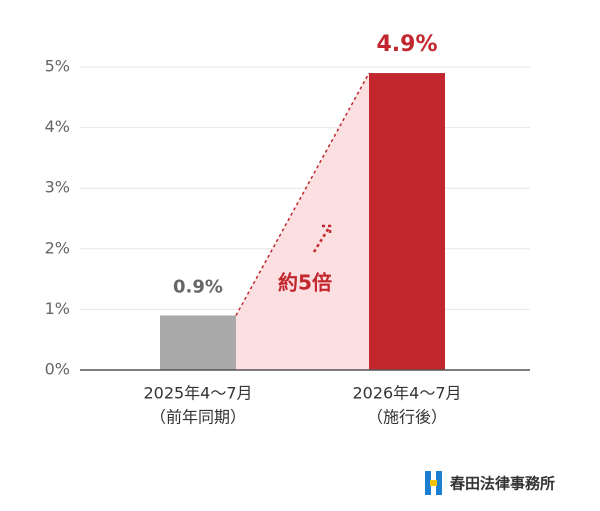  What do you see at coordinates (406, 44) in the screenshot?
I see `value-label: 4.9%` at bounding box center [406, 44].